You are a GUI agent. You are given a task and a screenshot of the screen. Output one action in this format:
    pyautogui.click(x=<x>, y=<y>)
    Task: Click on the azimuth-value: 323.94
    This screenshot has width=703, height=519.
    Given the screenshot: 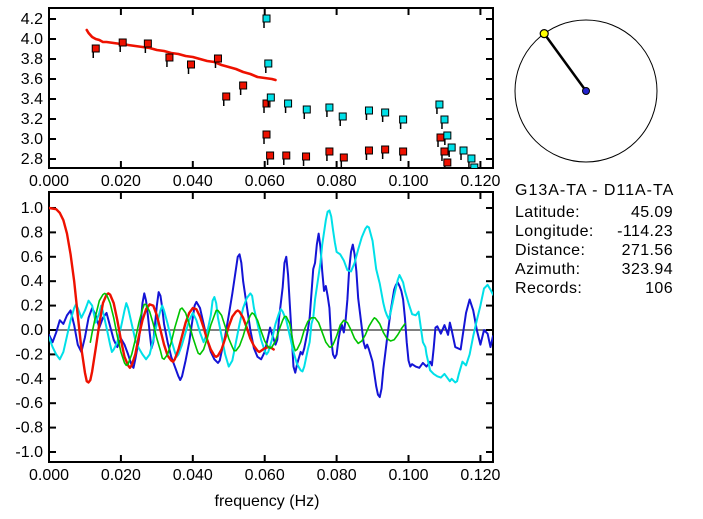 What is the action you would take?
    pyautogui.click(x=647, y=269)
    